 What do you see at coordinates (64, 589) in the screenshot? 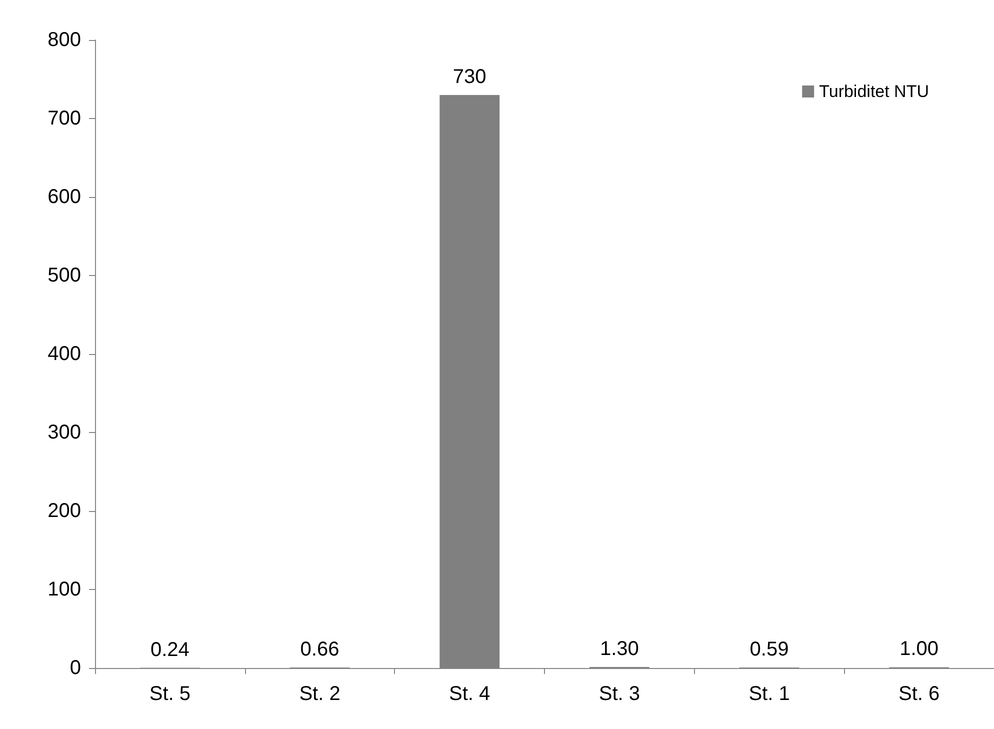
I see `y-tick-label: 100` at bounding box center [64, 589].